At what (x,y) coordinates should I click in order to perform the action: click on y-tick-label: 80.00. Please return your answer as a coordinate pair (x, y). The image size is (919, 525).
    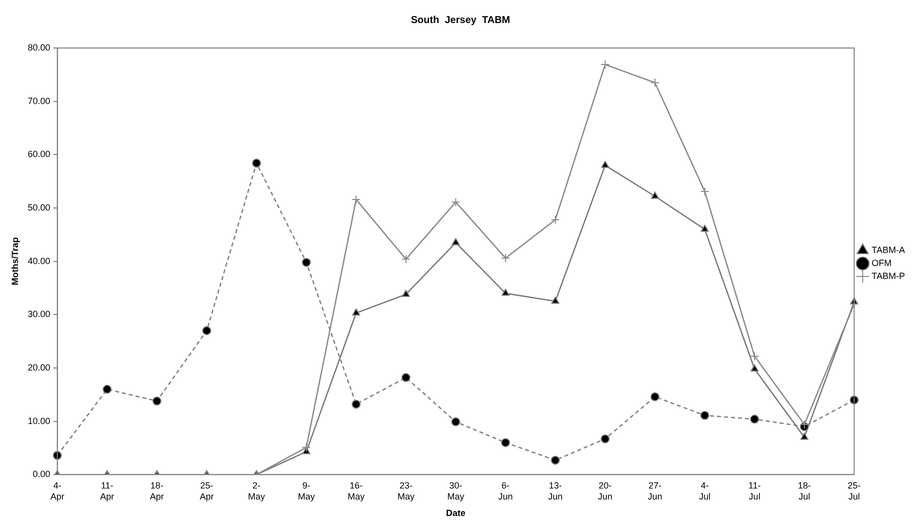
    Looking at the image, I should click on (39, 47).